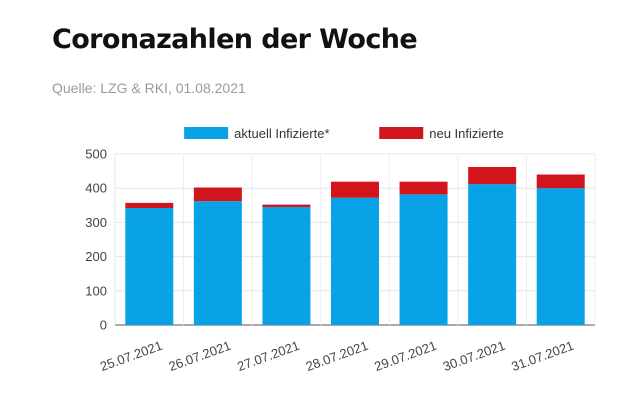  What do you see at coordinates (96, 222) in the screenshot?
I see `y-tick-label: 300` at bounding box center [96, 222].